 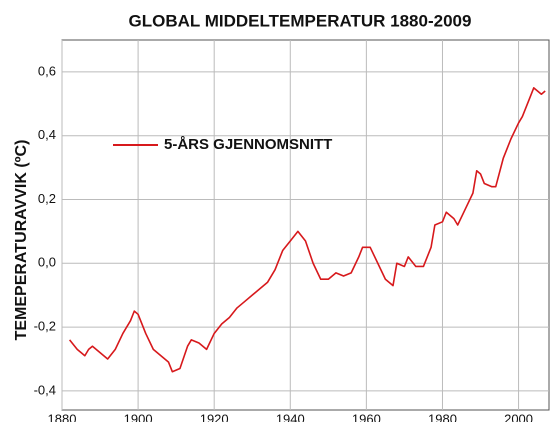 I want to click on x-tick-label: 1920, so click(x=214, y=416).